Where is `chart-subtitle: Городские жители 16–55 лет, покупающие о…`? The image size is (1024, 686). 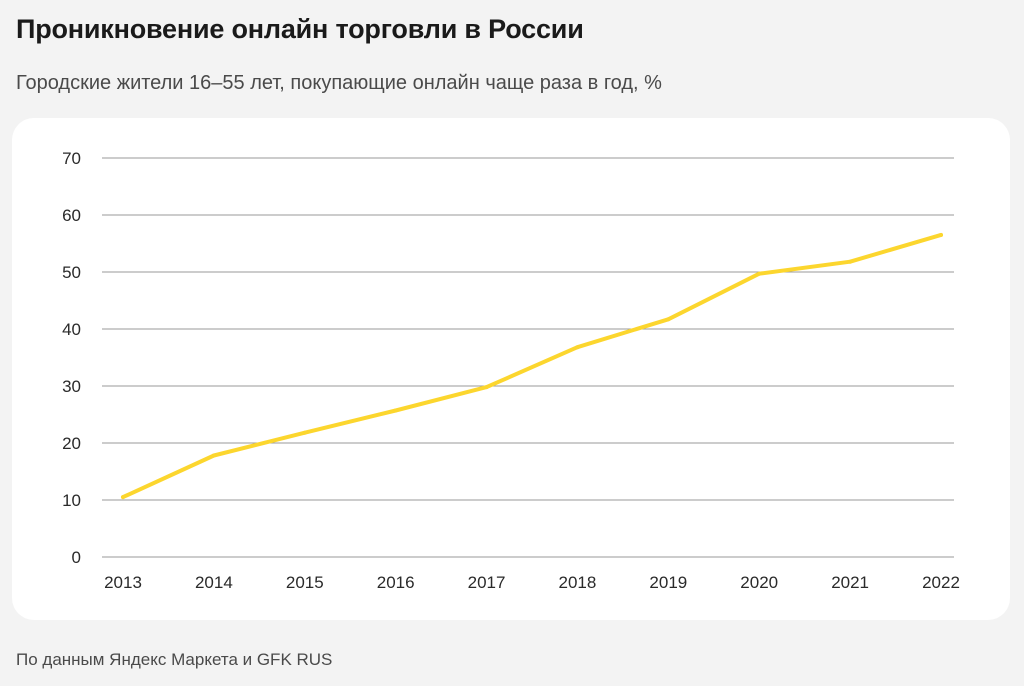 chart-subtitle: Городские жители 16–55 лет, покупающие о… is located at coordinates (339, 83).